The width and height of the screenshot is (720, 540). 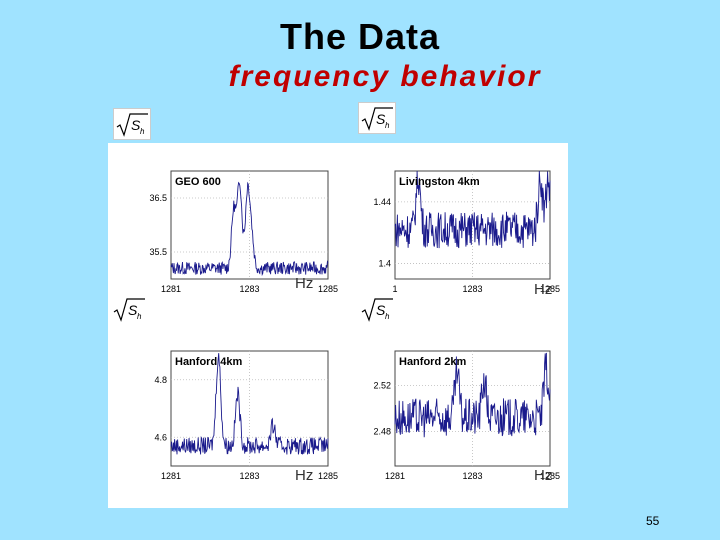 What do you see at coordinates (382, 432) in the screenshot?
I see `y-tick-label: 2.48` at bounding box center [382, 432].